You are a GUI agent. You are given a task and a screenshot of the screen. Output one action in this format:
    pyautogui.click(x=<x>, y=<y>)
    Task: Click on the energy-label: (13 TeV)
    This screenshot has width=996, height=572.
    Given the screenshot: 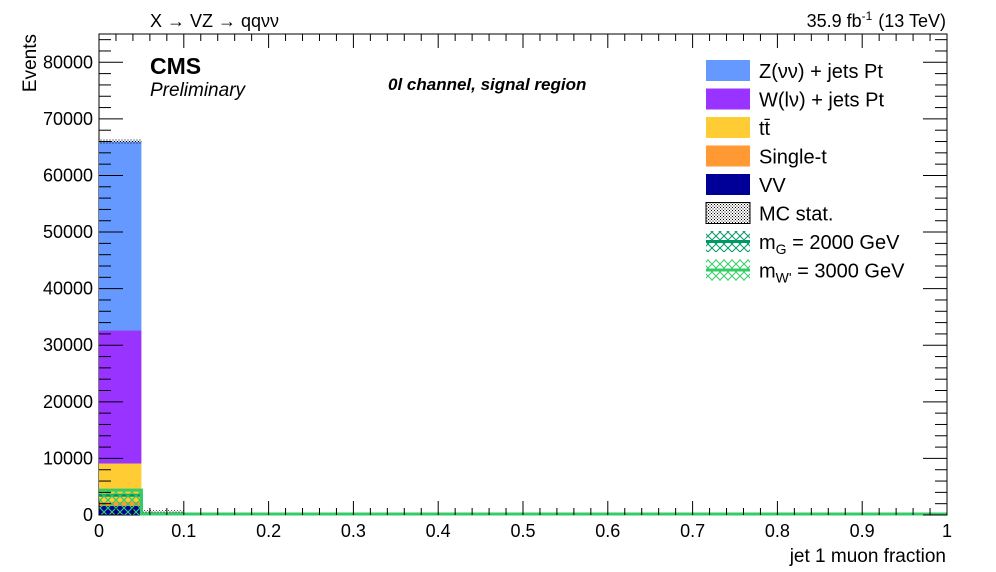 What is the action you would take?
    pyautogui.click(x=912, y=21)
    